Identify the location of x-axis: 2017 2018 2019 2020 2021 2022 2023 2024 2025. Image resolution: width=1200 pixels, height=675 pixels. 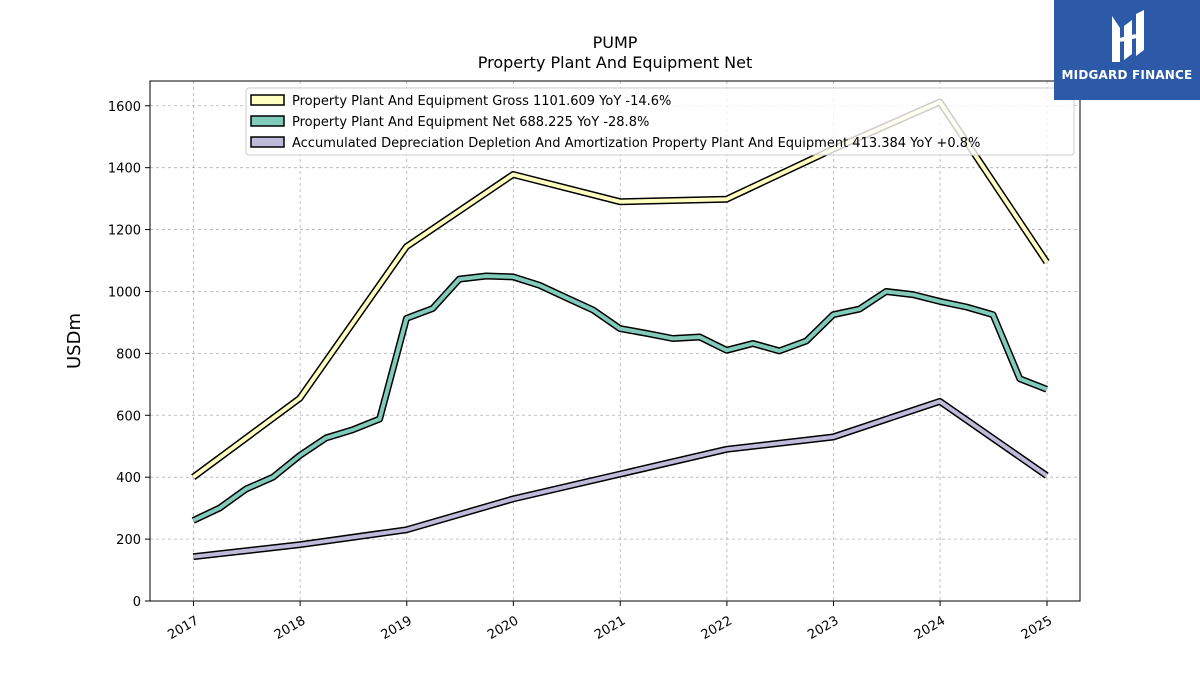
(610, 622).